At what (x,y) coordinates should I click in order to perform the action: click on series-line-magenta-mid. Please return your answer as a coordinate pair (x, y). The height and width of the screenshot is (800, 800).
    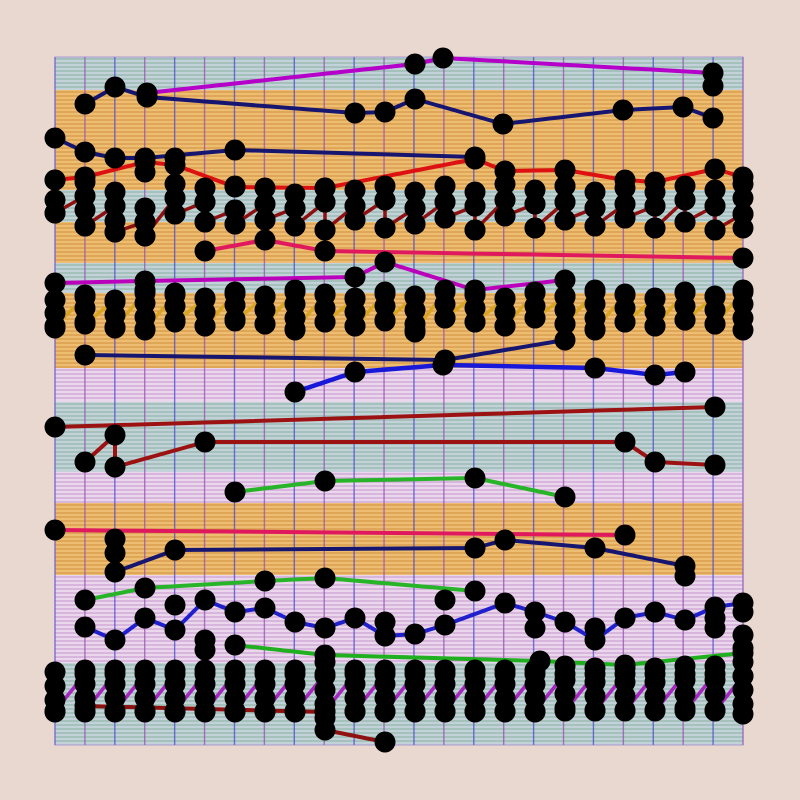
    Looking at the image, I should click on (310, 276).